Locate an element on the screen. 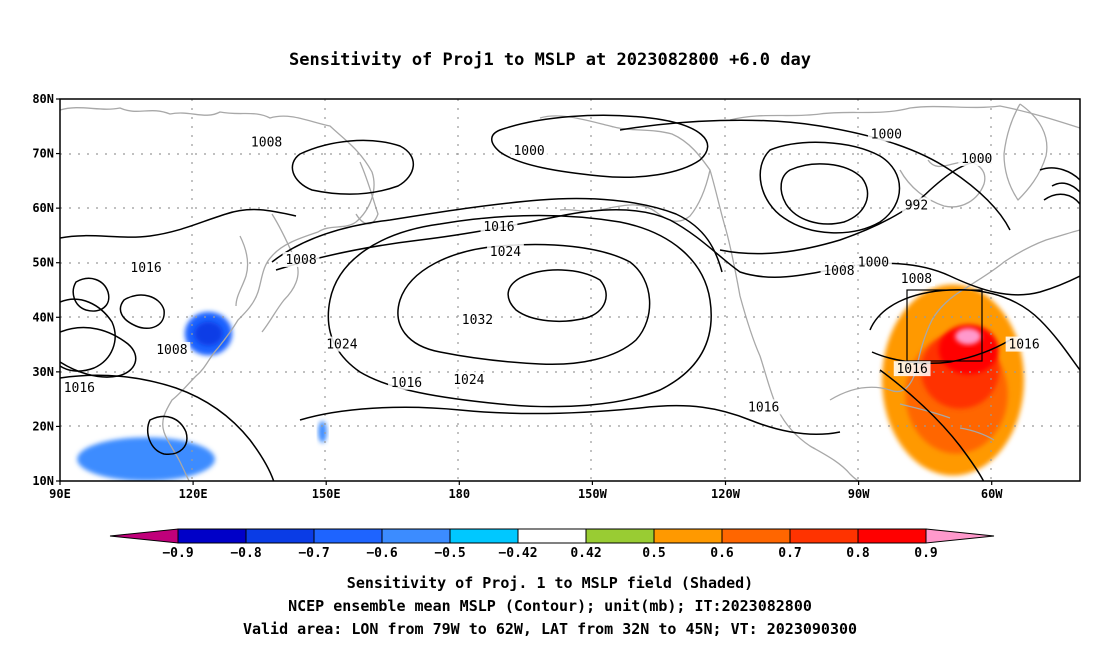  y-tick-label: 40N is located at coordinates (43, 317).